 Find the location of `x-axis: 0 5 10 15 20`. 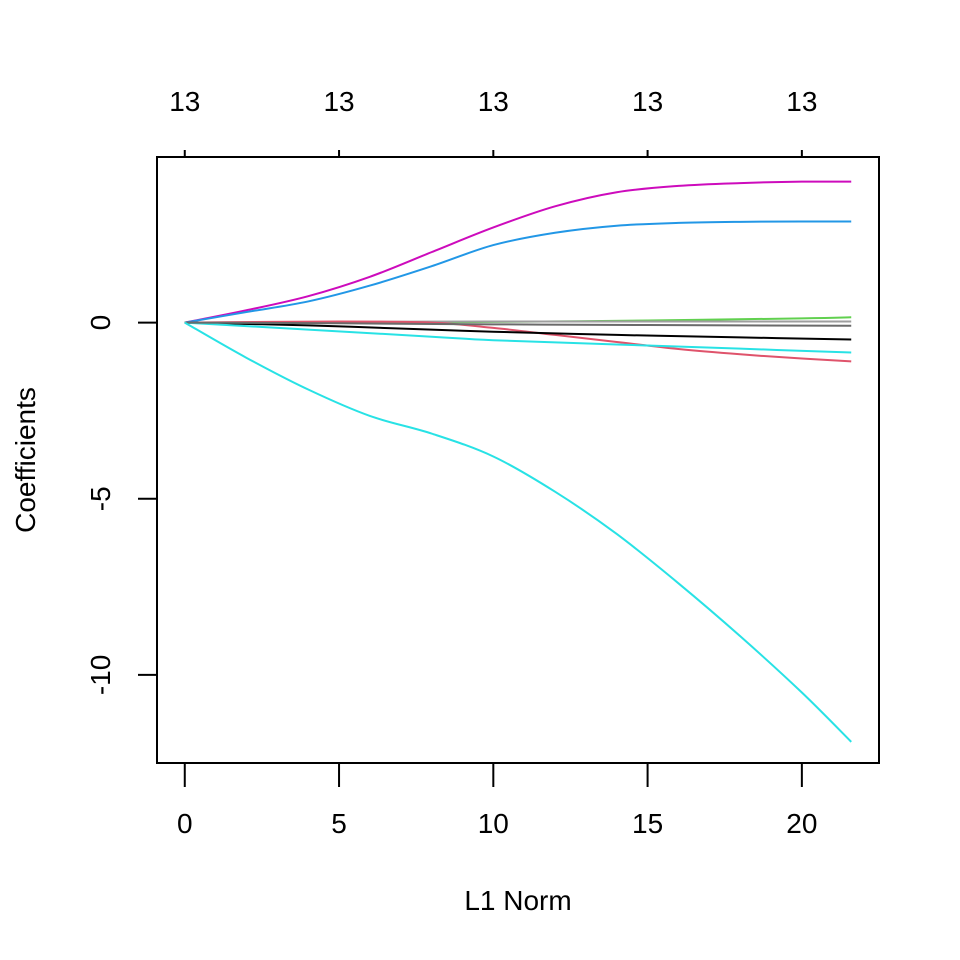

x-axis: 0 5 10 15 20 is located at coordinates (497, 800).